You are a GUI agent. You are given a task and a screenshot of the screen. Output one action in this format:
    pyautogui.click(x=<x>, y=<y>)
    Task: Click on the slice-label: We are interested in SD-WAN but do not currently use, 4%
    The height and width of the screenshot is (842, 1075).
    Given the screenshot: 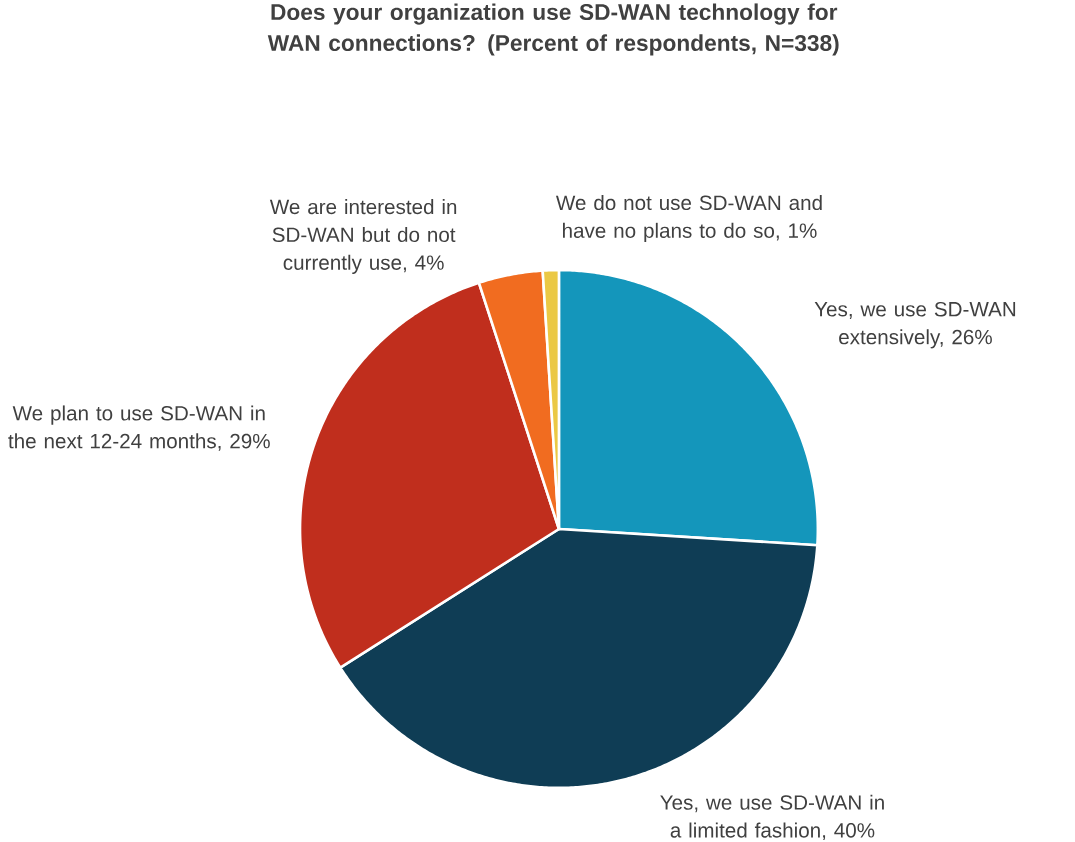 What is the action you would take?
    pyautogui.click(x=363, y=236)
    